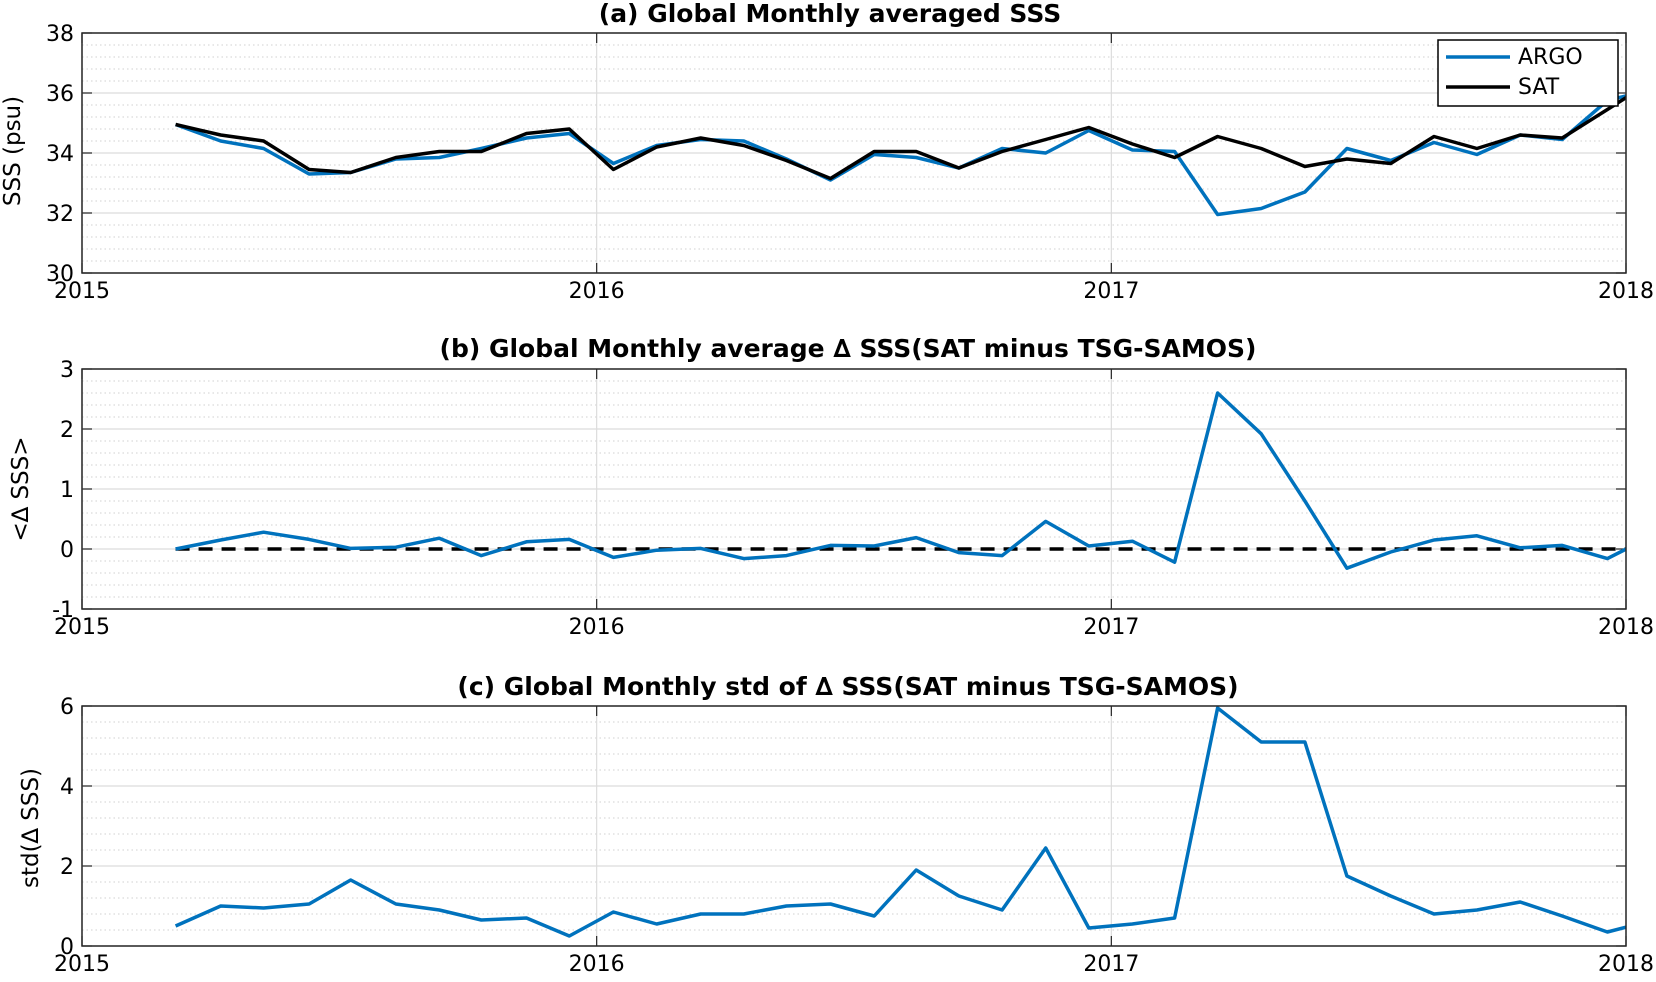  I want to click on legend-sat-label: SAT, so click(1539, 87).